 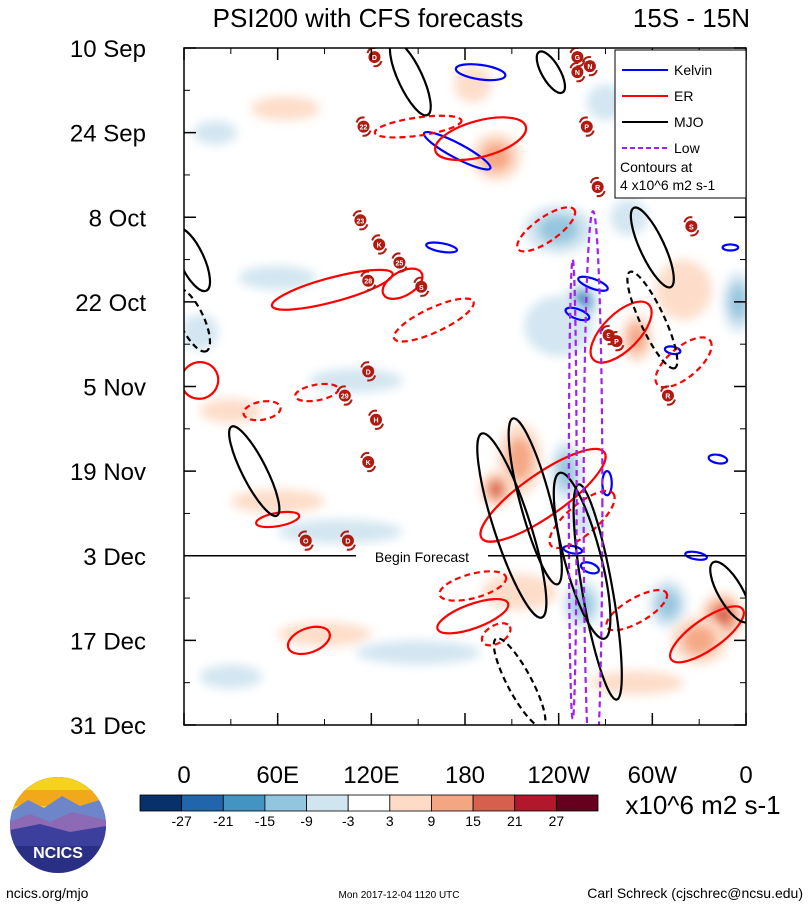 I want to click on colorbar-tick-label: -3, so click(x=348, y=821).